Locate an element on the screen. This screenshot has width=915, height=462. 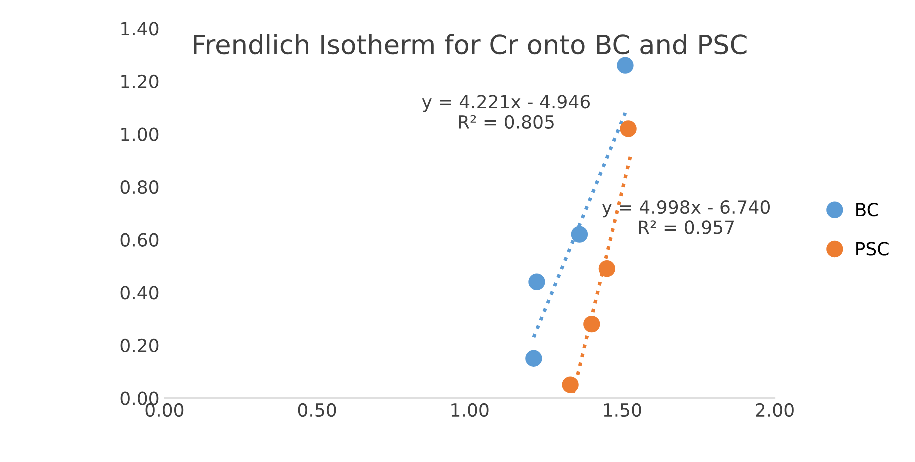
x-tick-label: 1.00 is located at coordinates (470, 410).